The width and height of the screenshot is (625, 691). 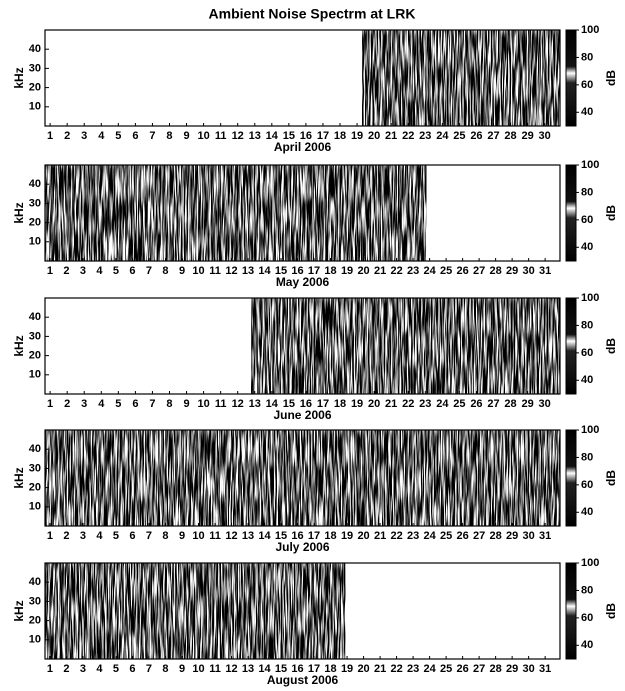 I want to click on x-tick-label: 13, so click(x=255, y=136).